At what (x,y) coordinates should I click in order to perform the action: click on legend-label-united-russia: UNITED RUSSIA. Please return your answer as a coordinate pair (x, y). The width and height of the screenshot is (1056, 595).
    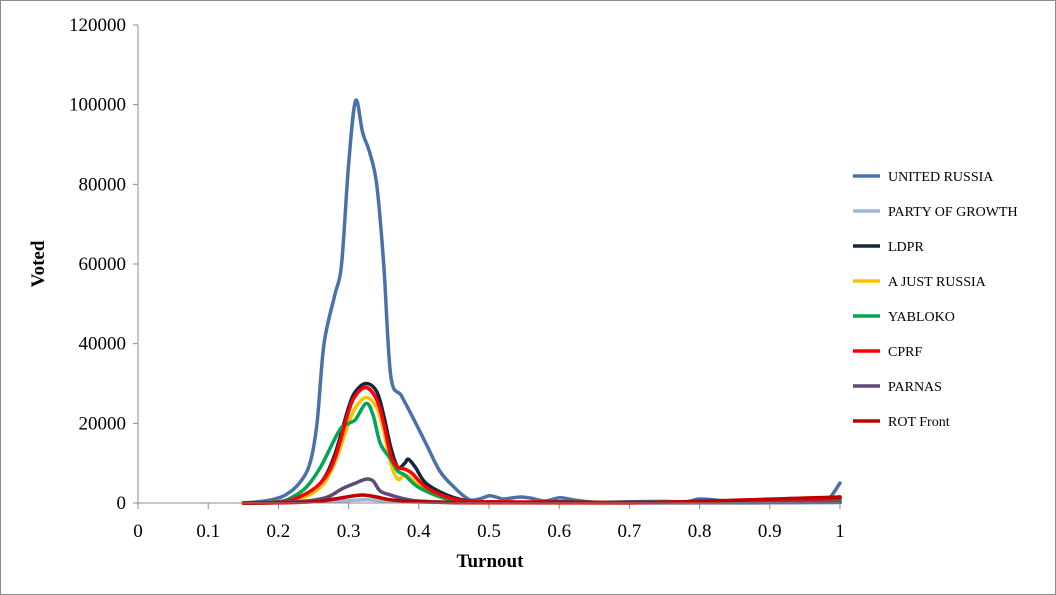
    Looking at the image, I should click on (941, 177).